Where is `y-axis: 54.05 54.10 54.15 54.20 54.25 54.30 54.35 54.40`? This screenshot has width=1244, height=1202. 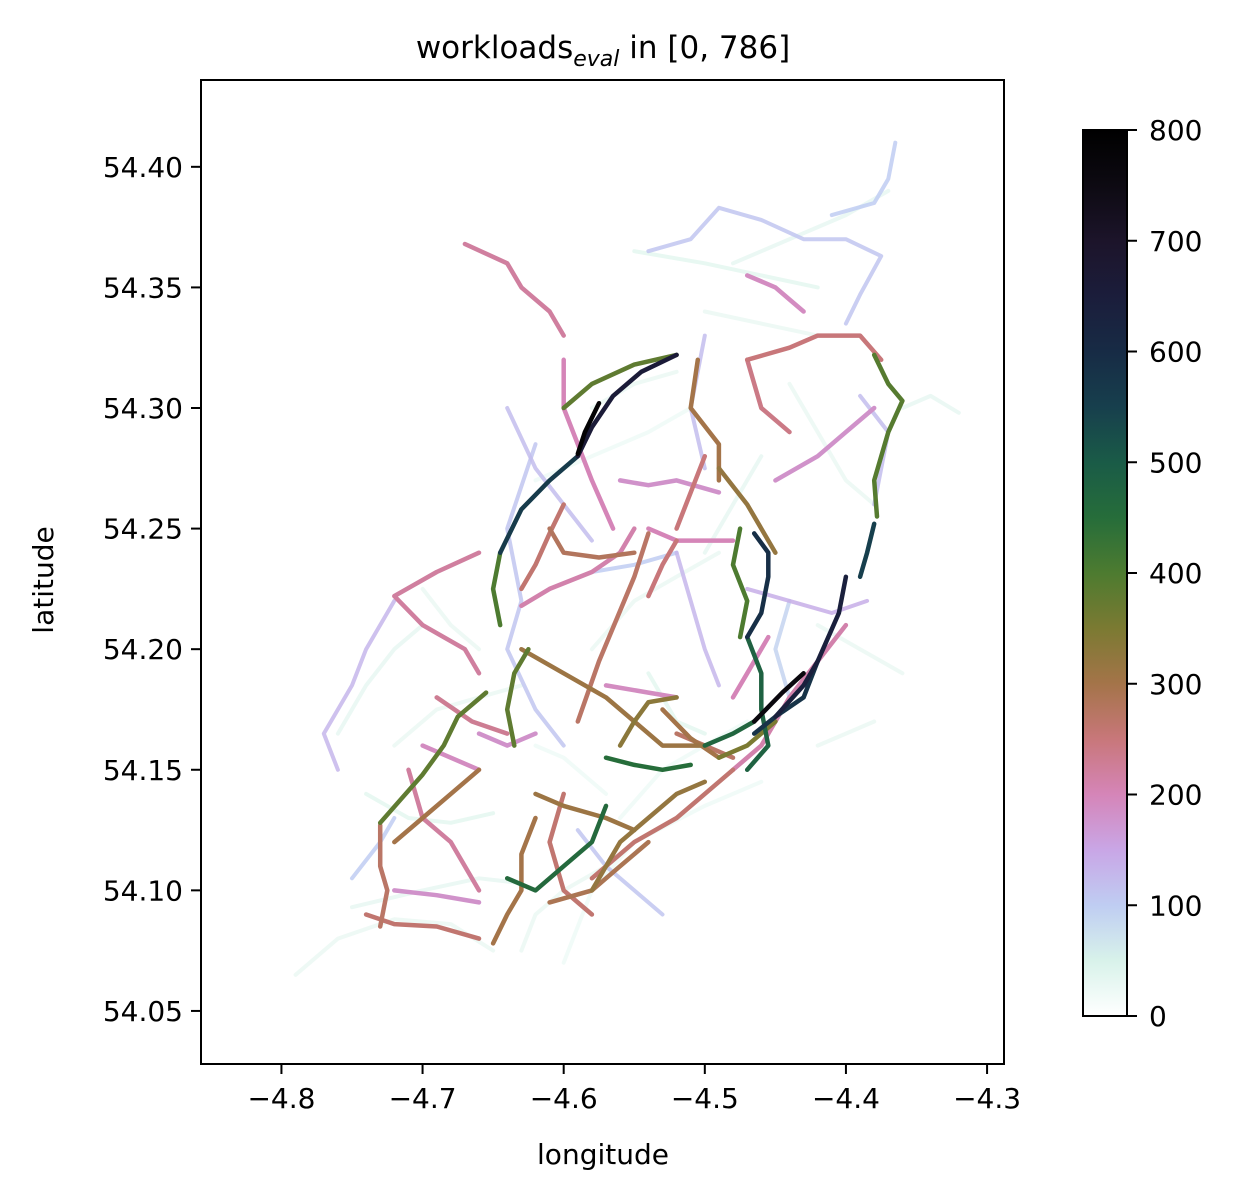 y-axis: 54.05 54.10 54.15 54.20 54.25 54.30 54.35 54.40 is located at coordinates (152, 589).